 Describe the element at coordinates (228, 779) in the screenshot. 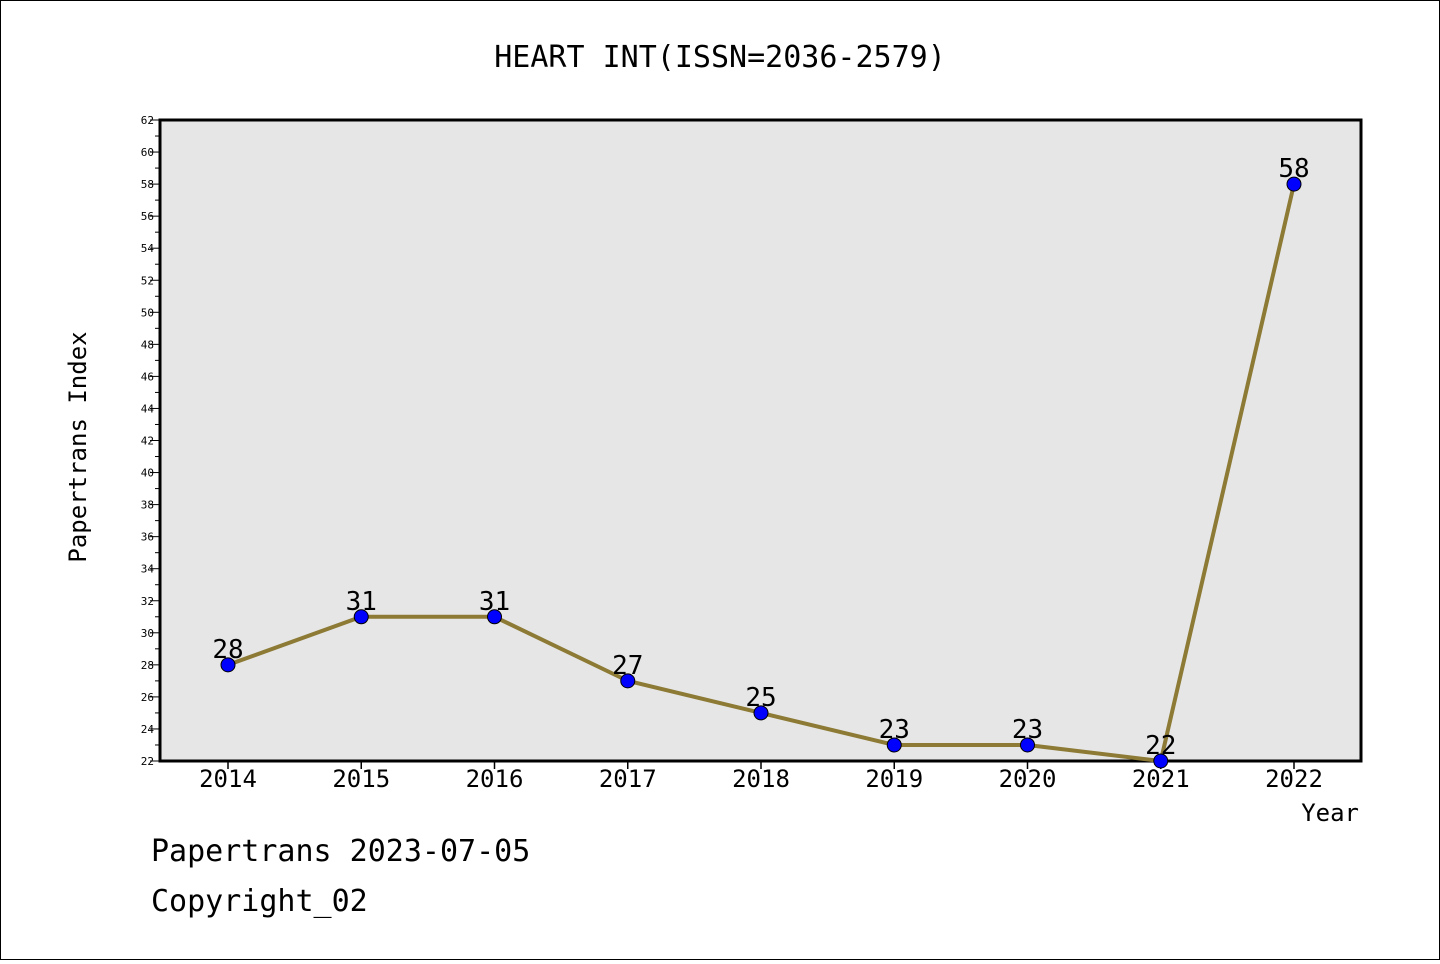

I see `x-tick-label: 2014` at that location.